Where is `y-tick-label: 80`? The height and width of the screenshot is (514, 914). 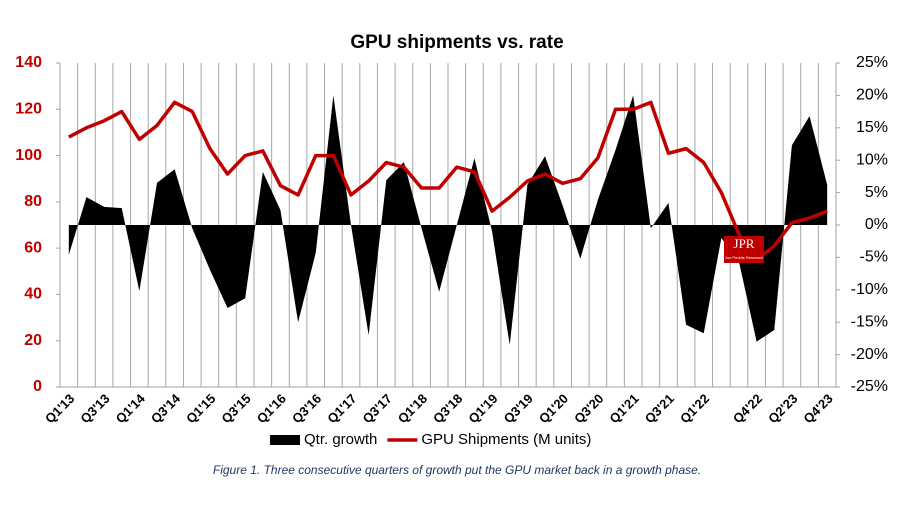
y-tick-label: 80 is located at coordinates (33, 201).